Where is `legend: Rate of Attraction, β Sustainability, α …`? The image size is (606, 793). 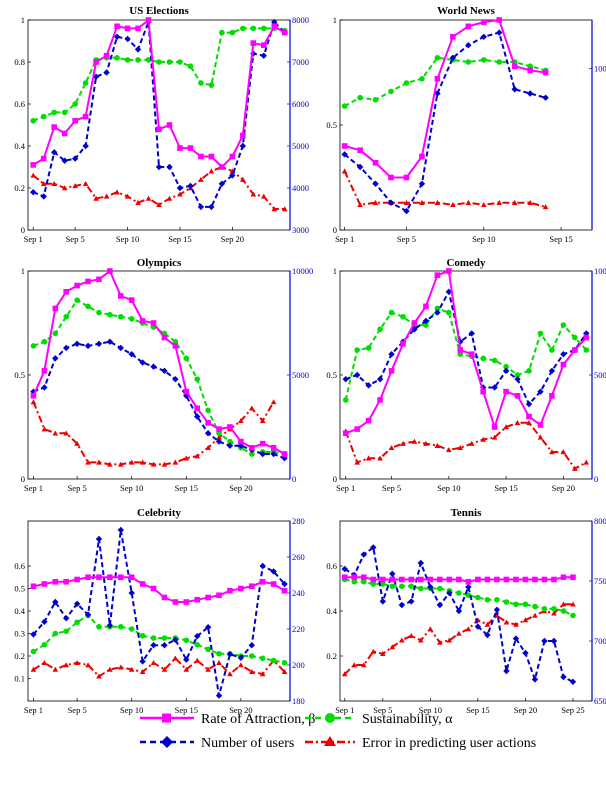
legend: Rate of Attraction, β Sustainability, α … is located at coordinates (338, 731).